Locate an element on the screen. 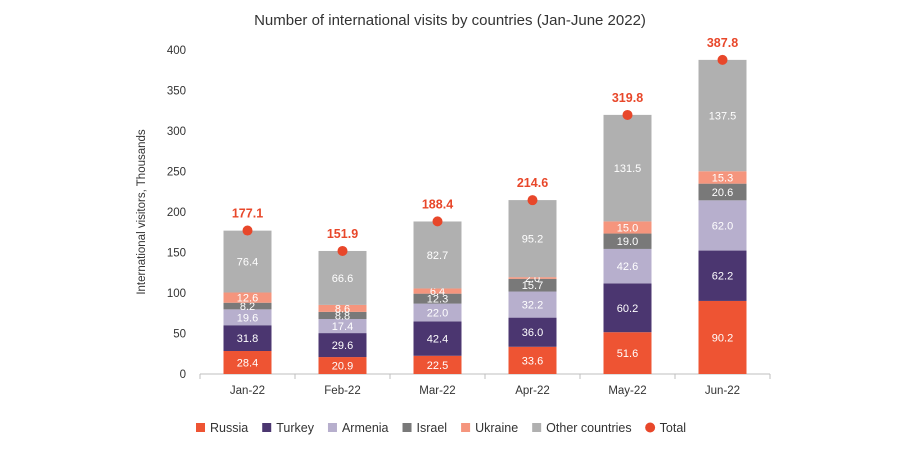 Image resolution: width=900 pixels, height=450 pixels. data-label: 6.4 is located at coordinates (437, 292).